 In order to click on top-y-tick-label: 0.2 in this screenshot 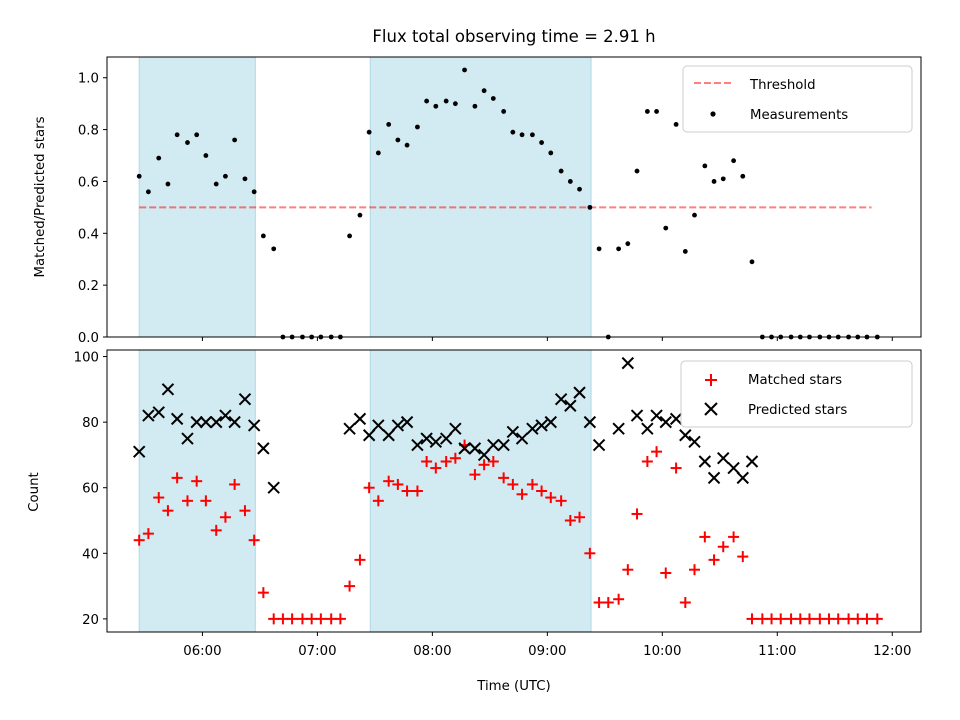, I will do `click(88, 286)`.